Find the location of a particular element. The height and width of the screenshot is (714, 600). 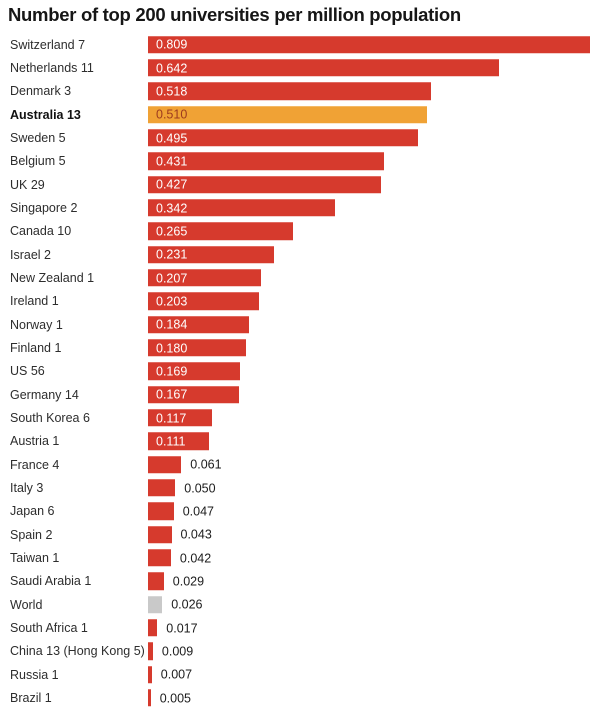

bar: 0.518 is located at coordinates (289, 91).